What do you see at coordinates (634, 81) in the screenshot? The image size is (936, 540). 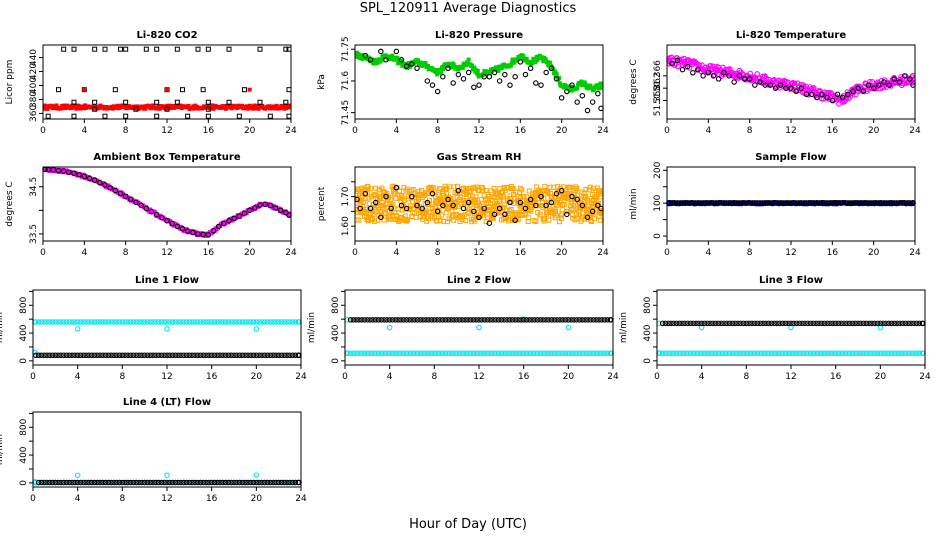 I see `y-axis-label-temperature: degrees C` at bounding box center [634, 81].